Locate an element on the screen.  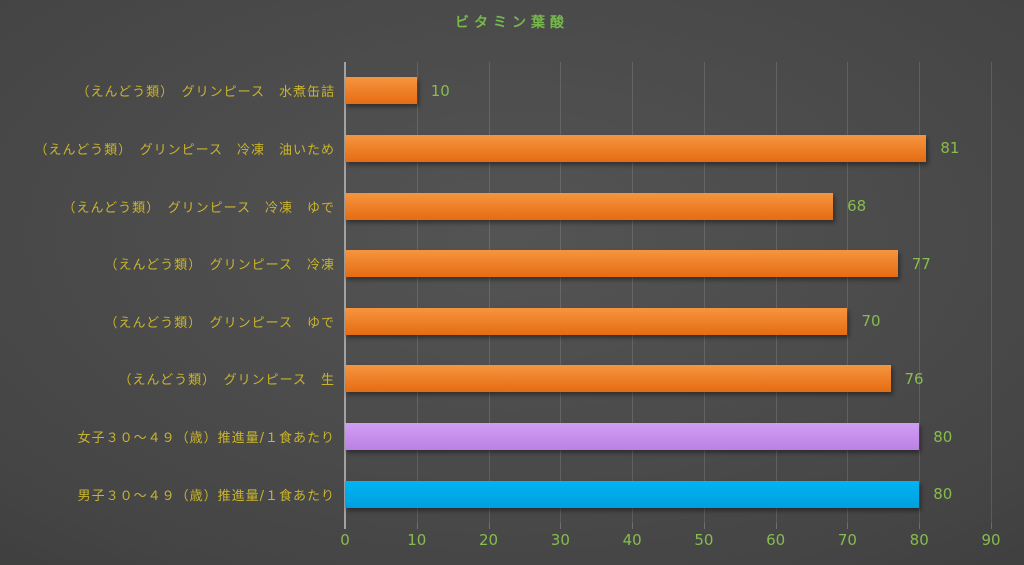
x-axis-label: 70 is located at coordinates (847, 540).